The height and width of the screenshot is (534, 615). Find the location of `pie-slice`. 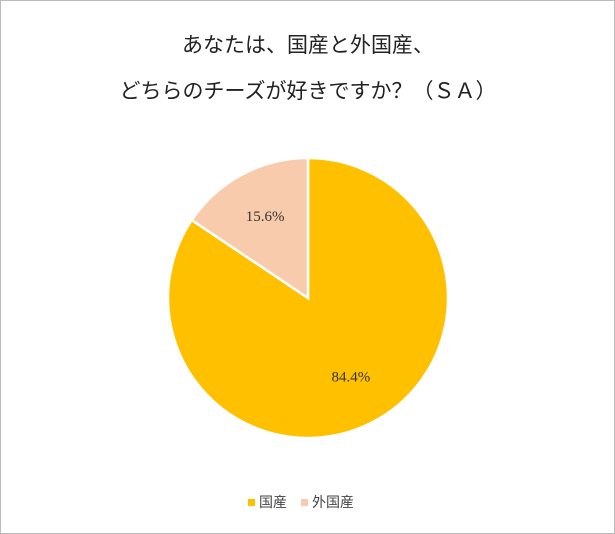

pie-slice is located at coordinates (249, 228).